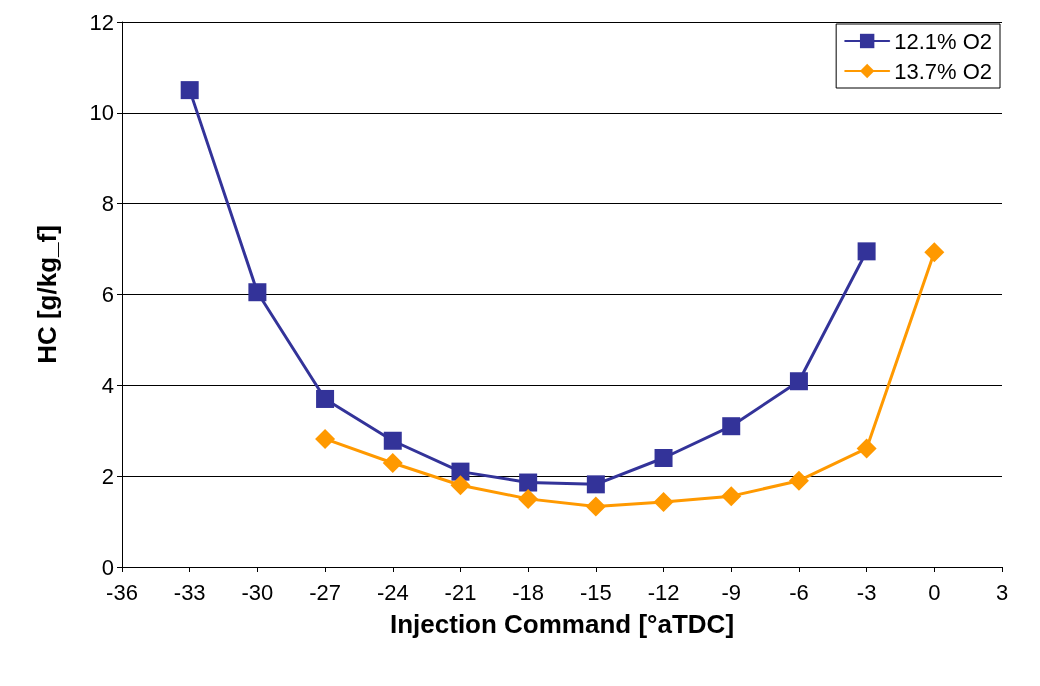 The image size is (1040, 686). What do you see at coordinates (1002, 592) in the screenshot?
I see `x-tick-label: 3` at bounding box center [1002, 592].